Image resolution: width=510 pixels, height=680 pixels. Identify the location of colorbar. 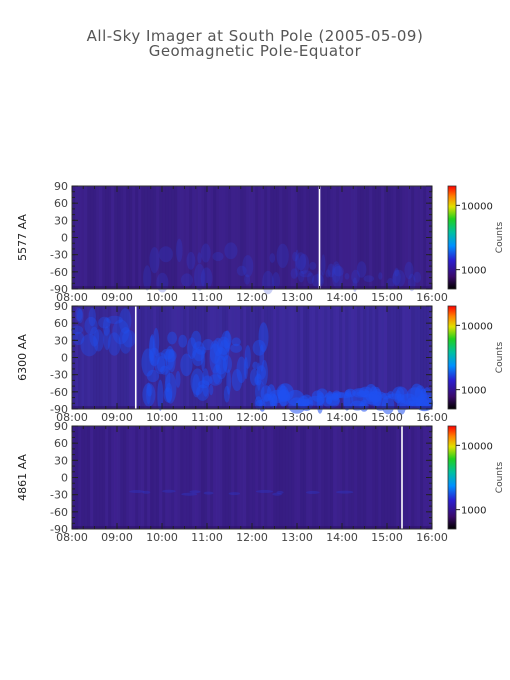
(452, 237).